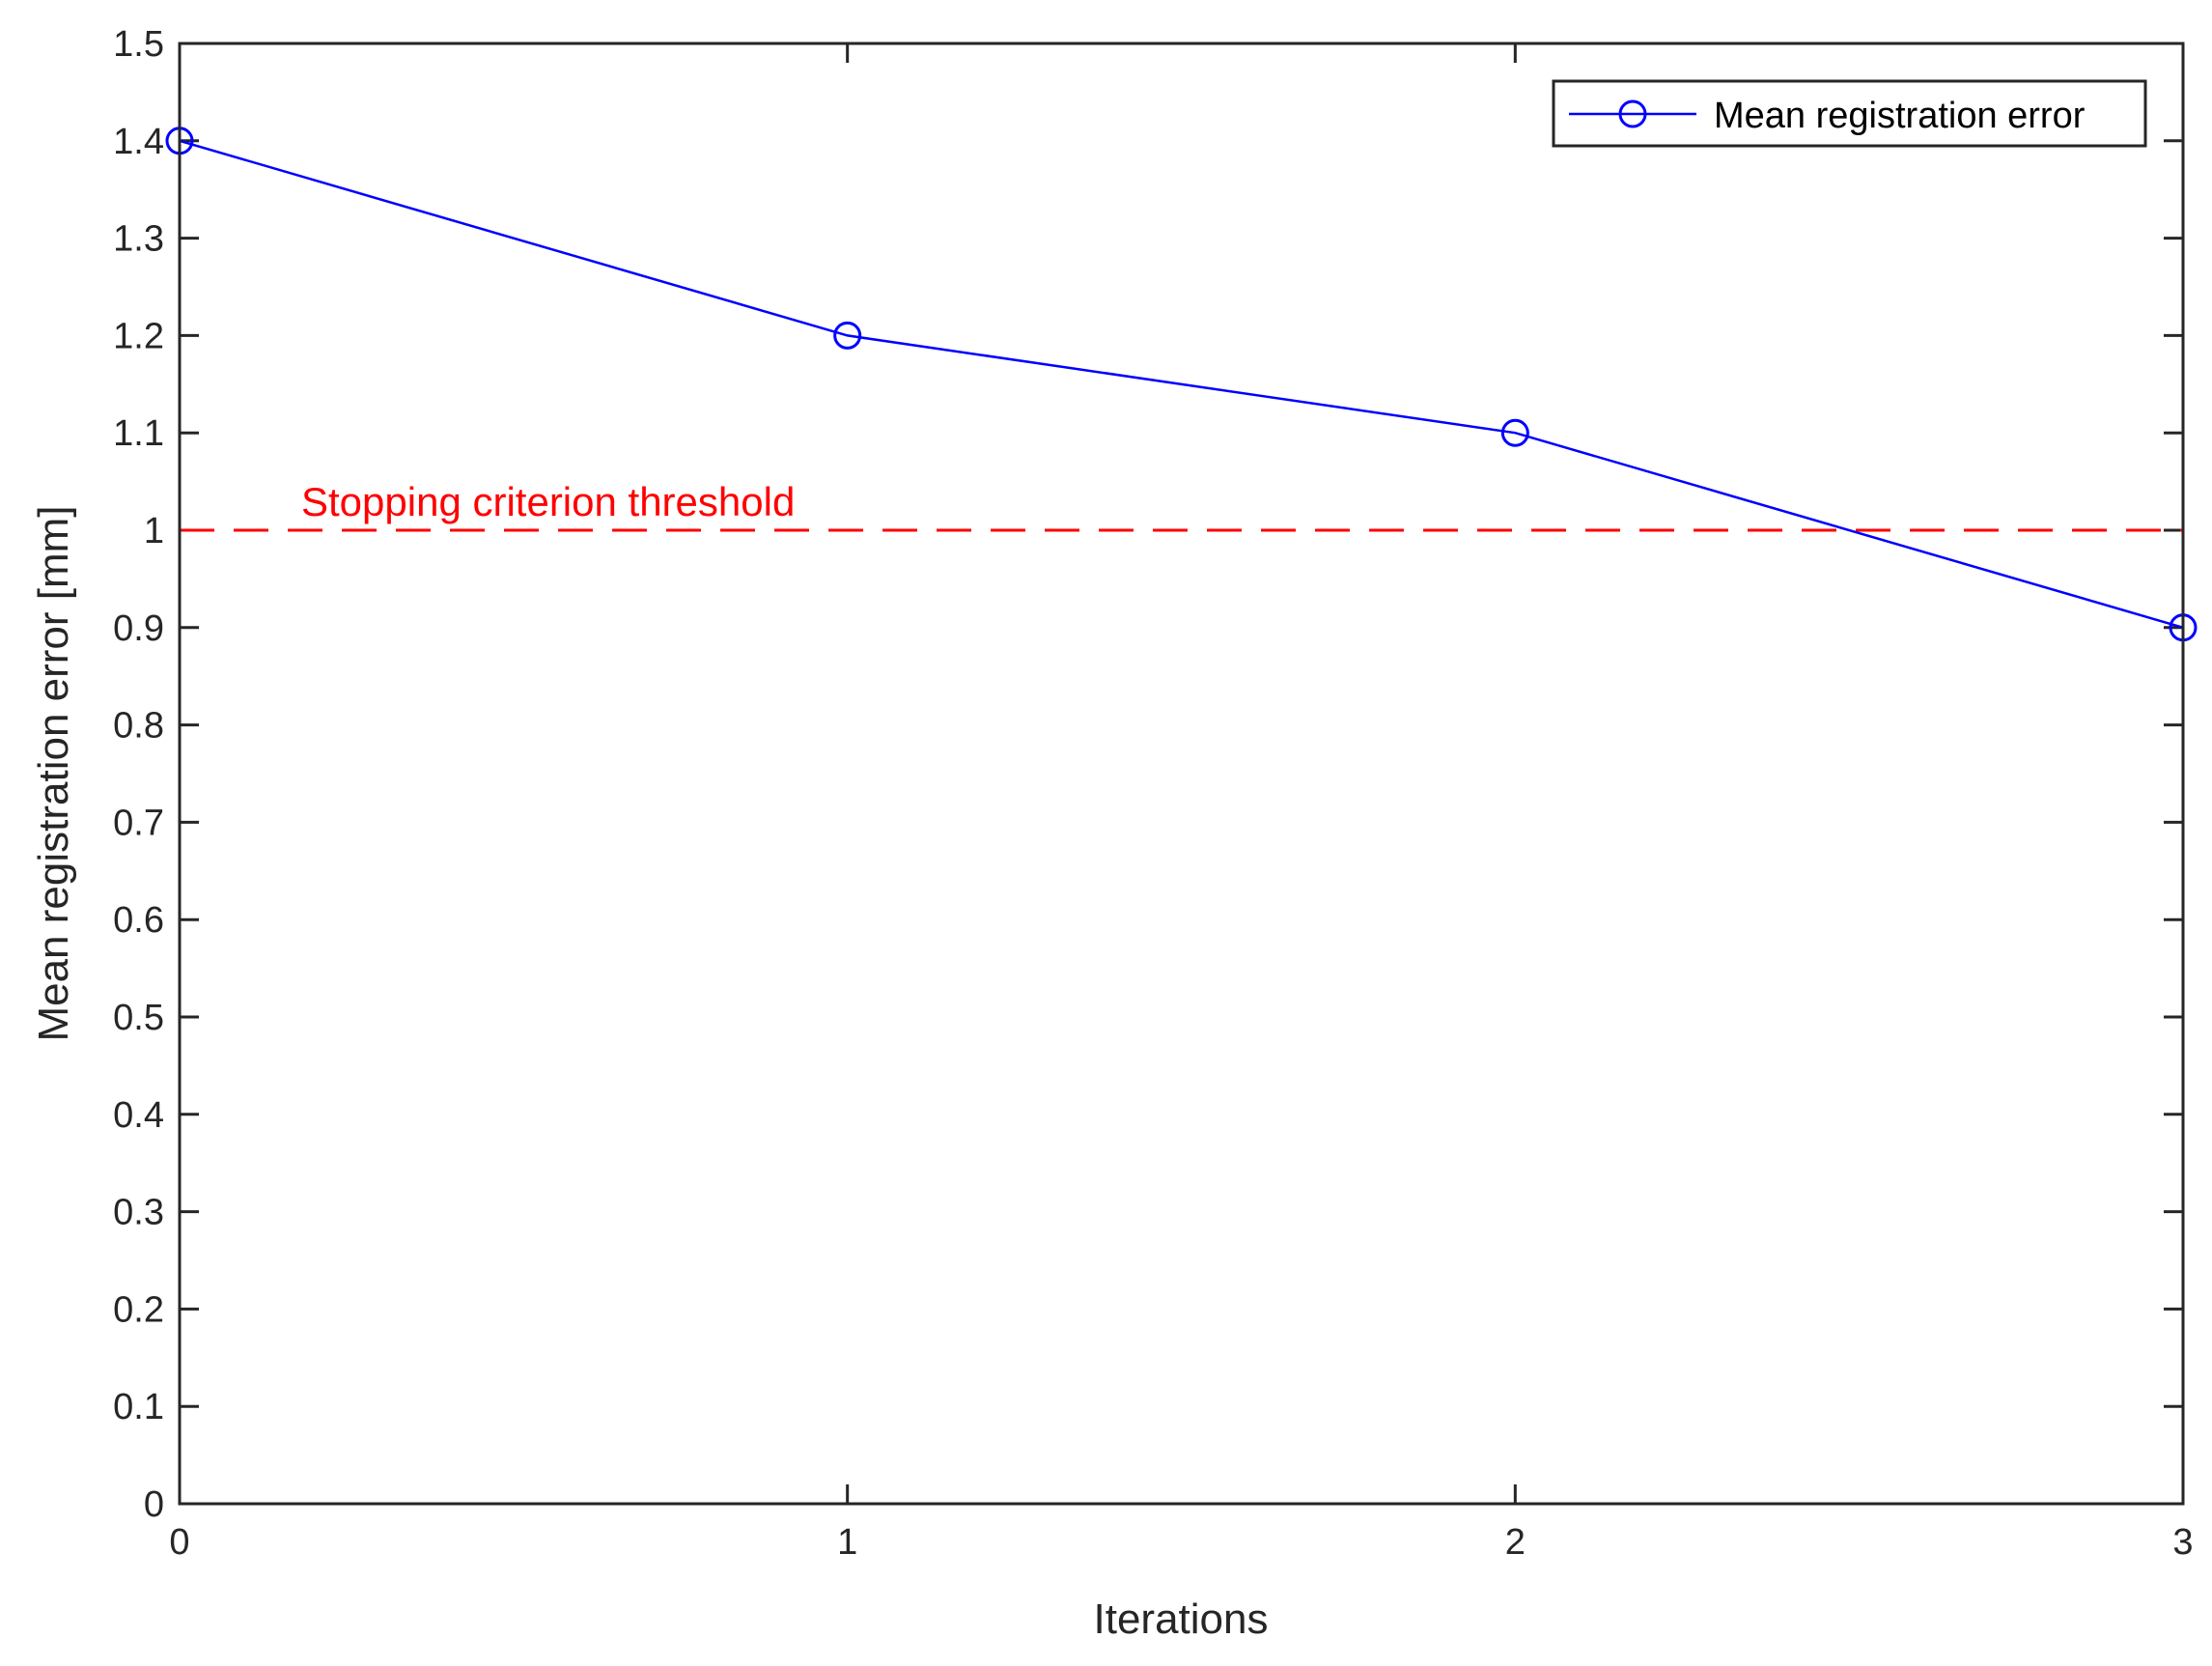 The height and width of the screenshot is (1666, 2212). I want to click on y-tick-label-13: 1.3, so click(139, 239).